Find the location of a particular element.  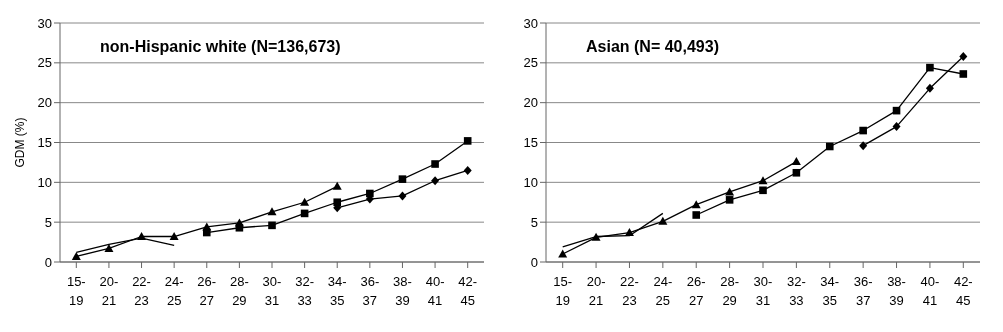

text: non-Hispanic white (N=136,673) is located at coordinates (220, 47).